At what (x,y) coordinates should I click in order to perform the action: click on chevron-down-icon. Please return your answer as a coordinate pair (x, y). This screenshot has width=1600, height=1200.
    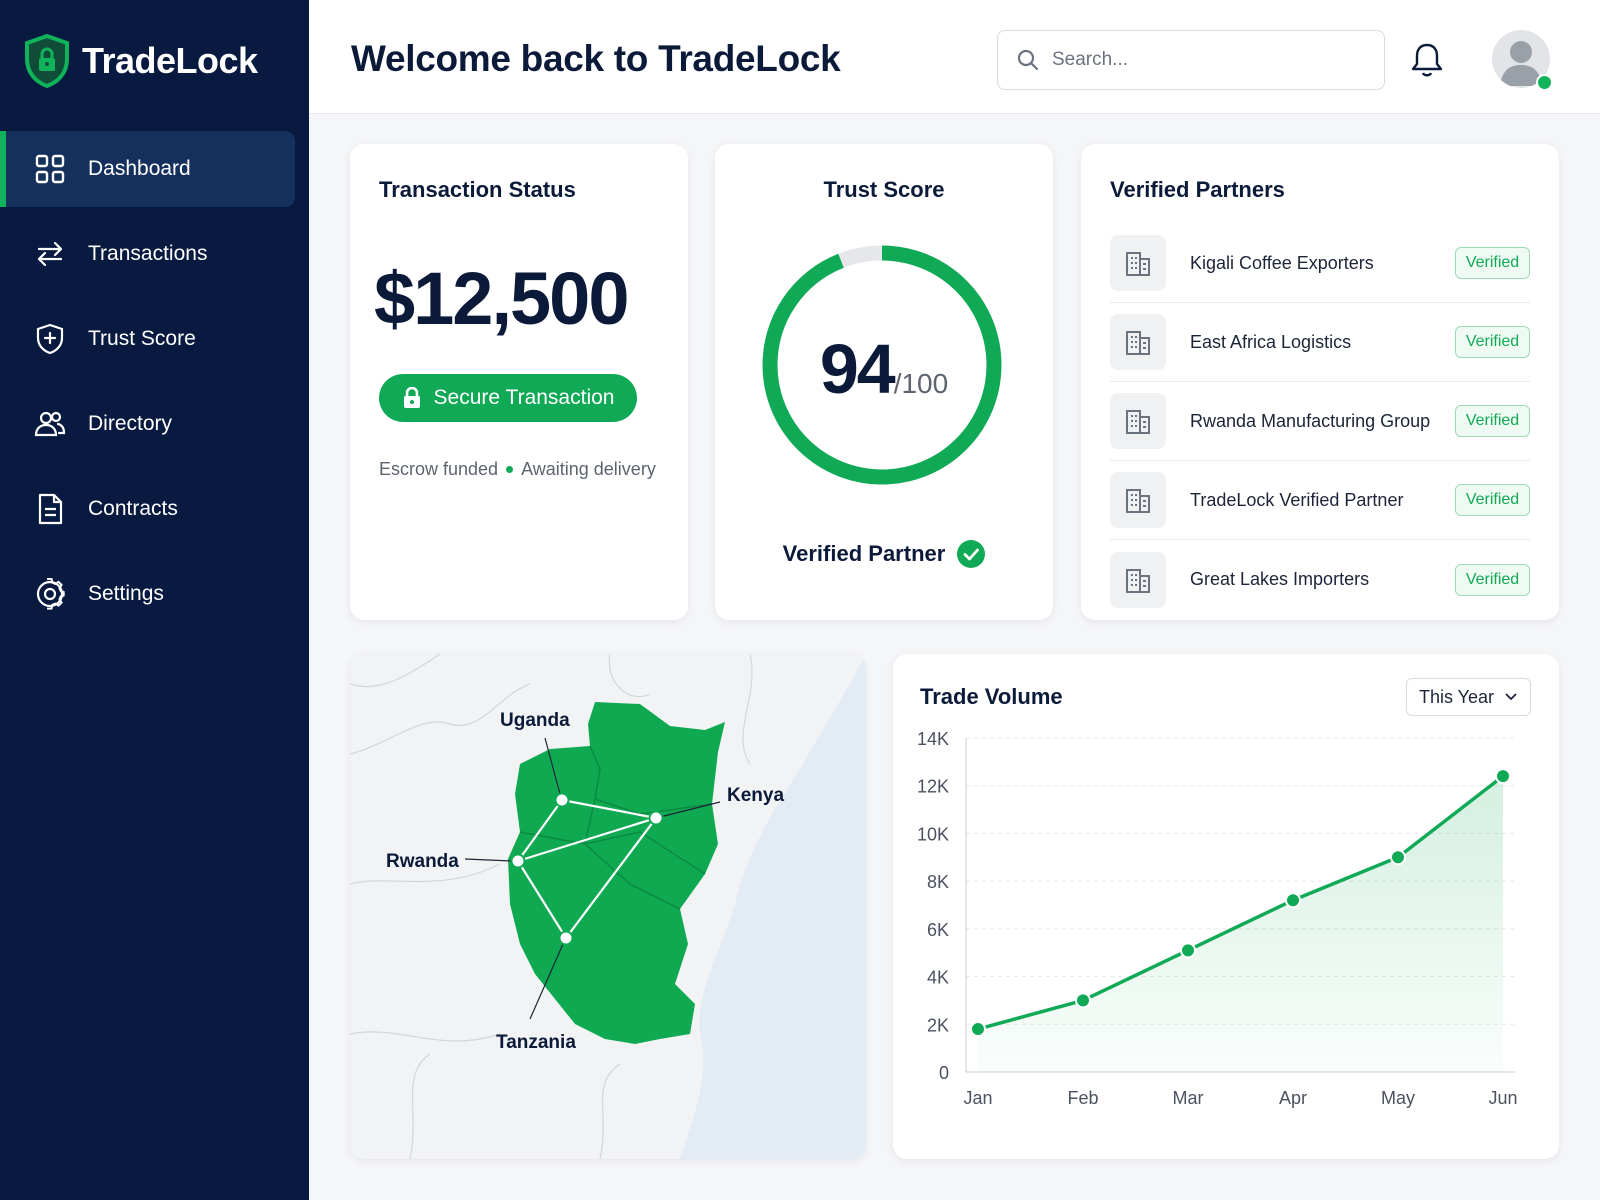
    Looking at the image, I should click on (1511, 697).